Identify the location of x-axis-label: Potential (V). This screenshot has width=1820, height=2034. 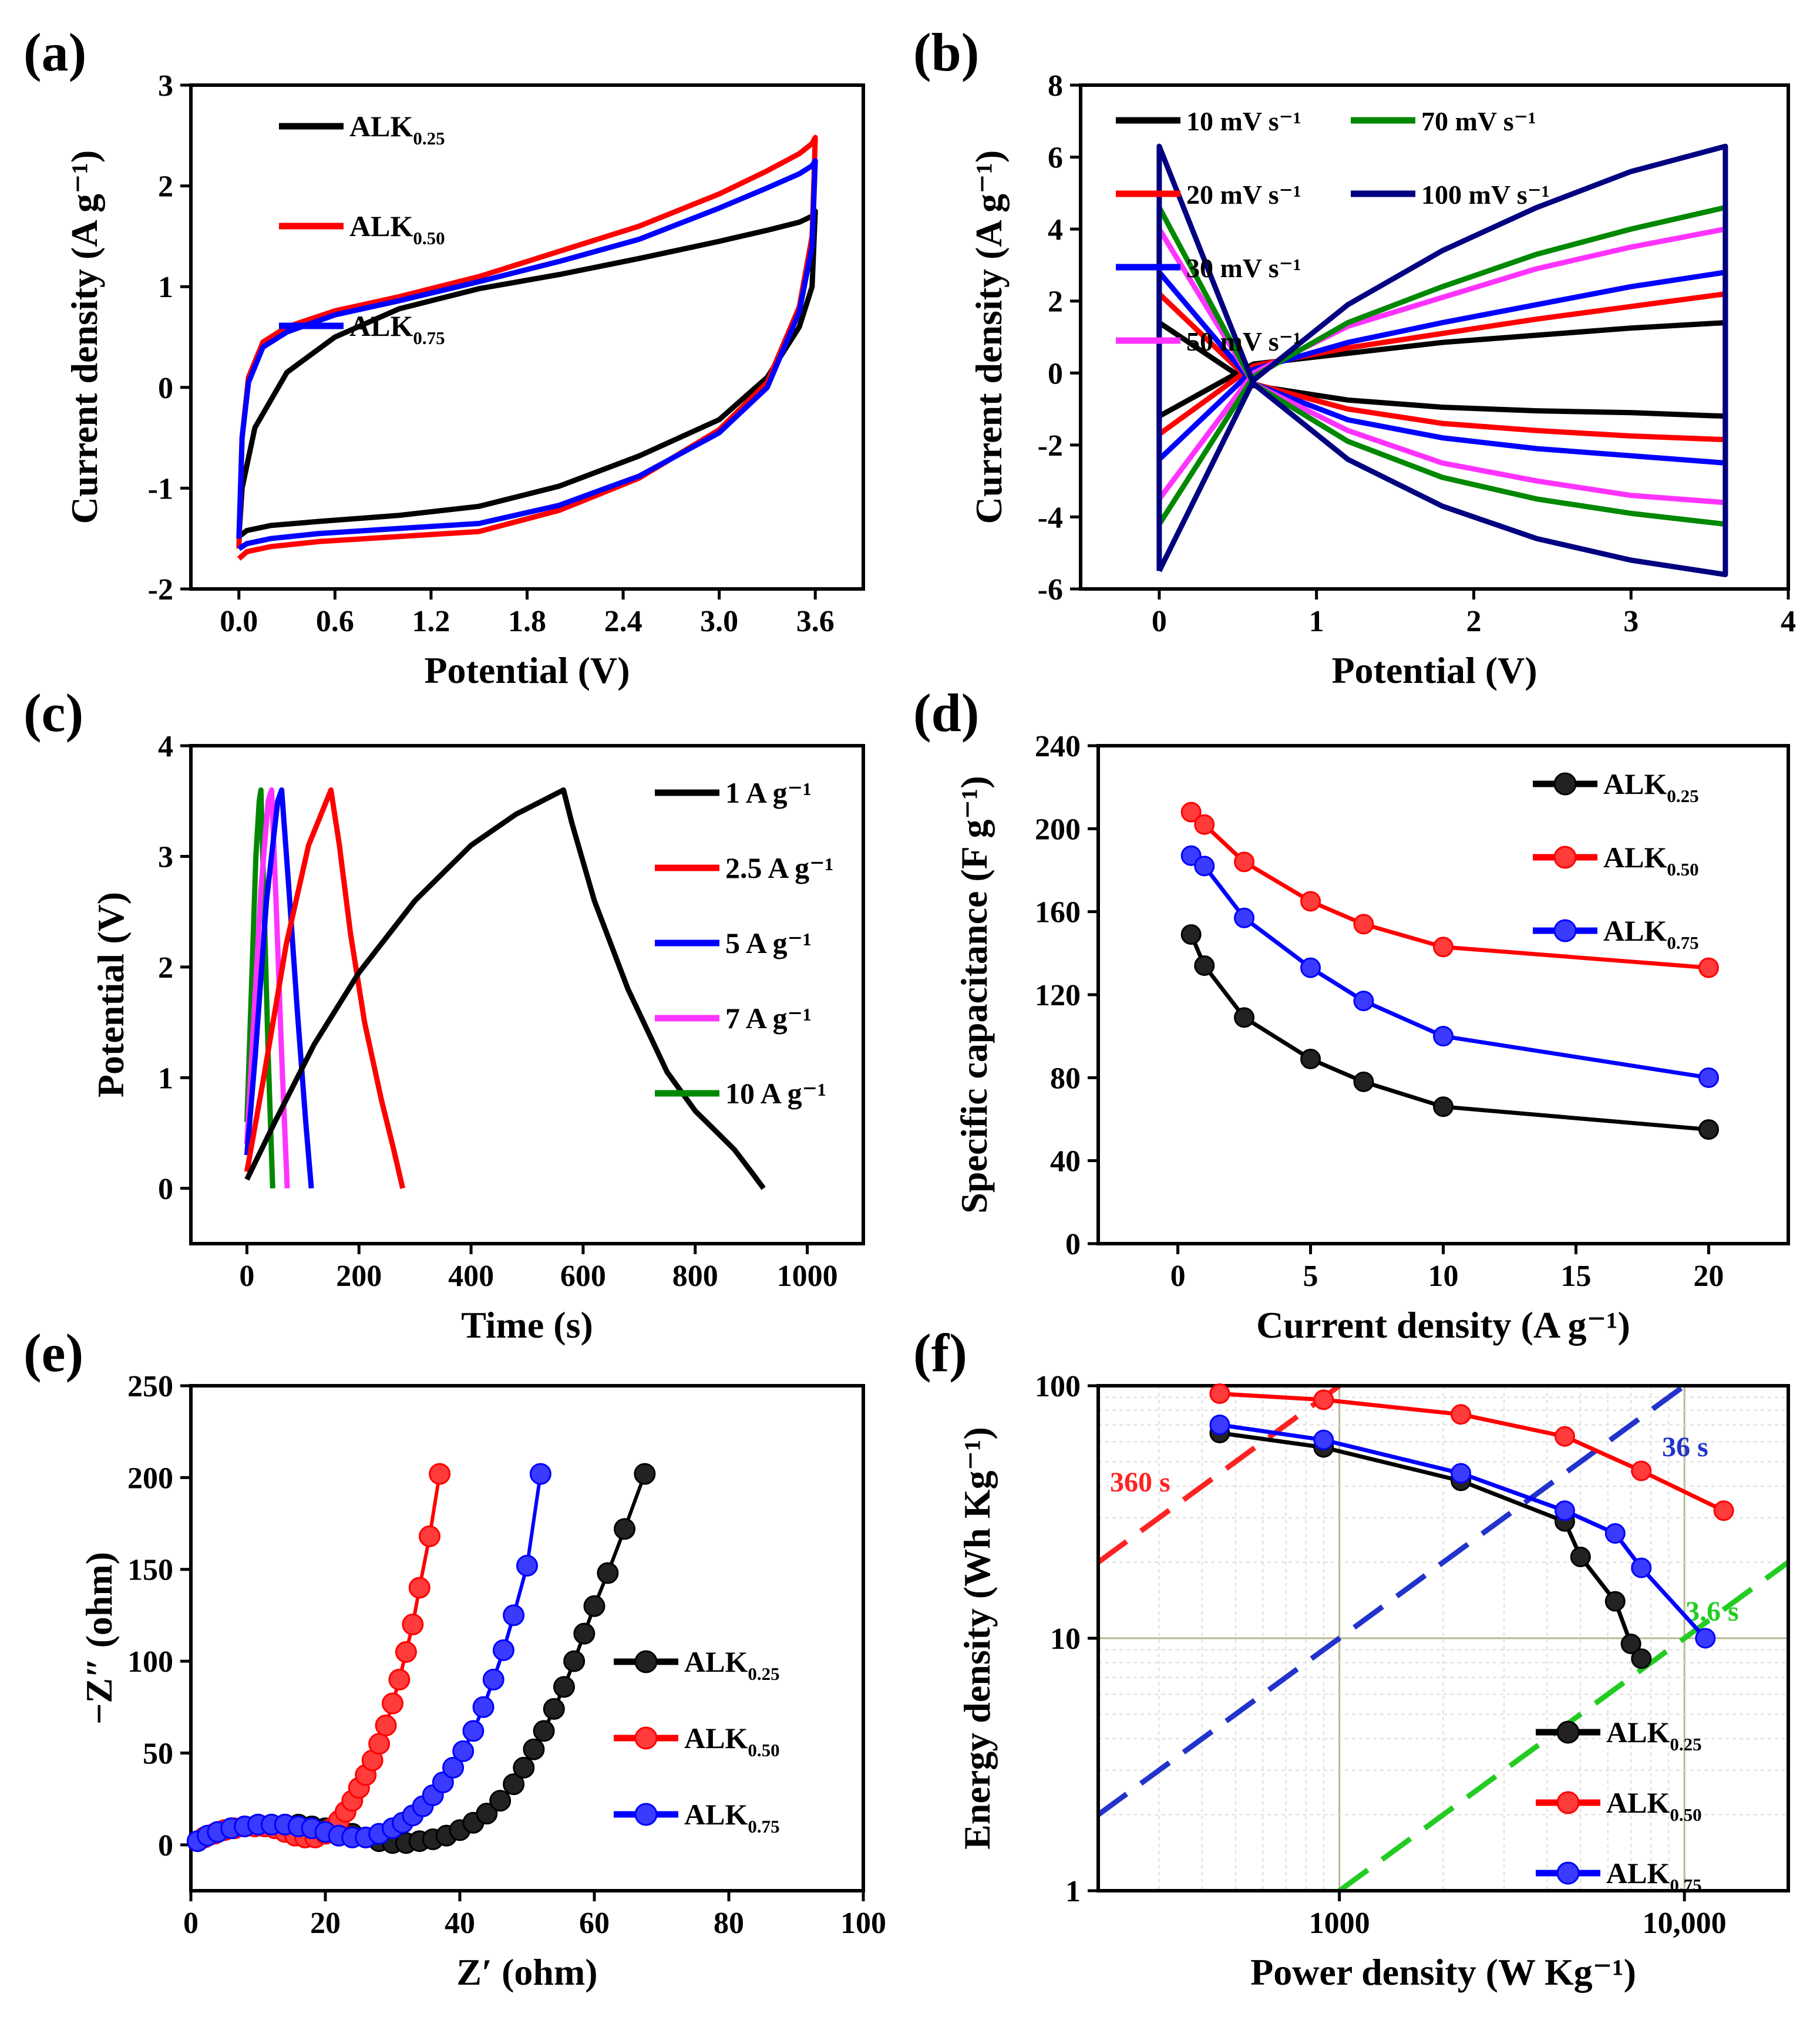
(527, 670).